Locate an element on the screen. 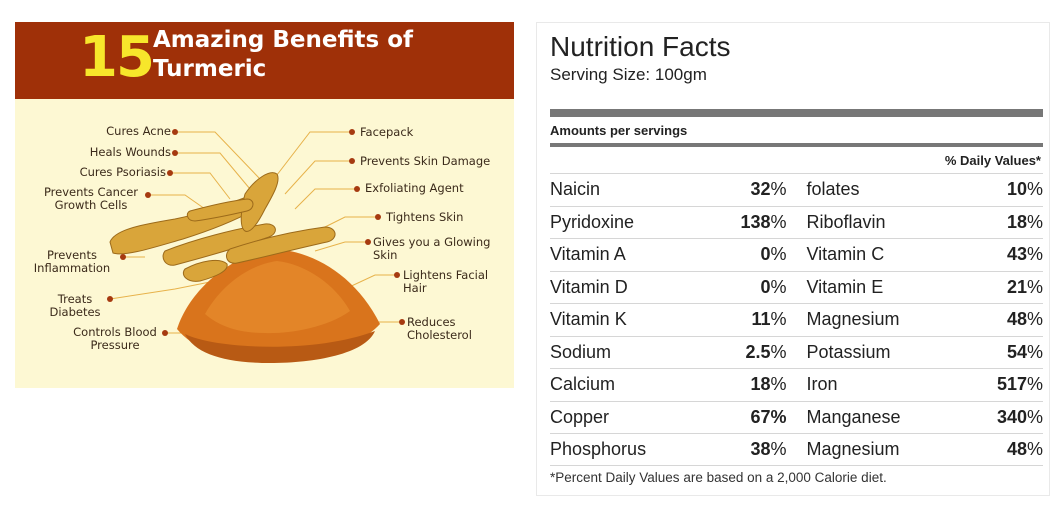  benefit-label: Tightens Skin is located at coordinates (425, 217).